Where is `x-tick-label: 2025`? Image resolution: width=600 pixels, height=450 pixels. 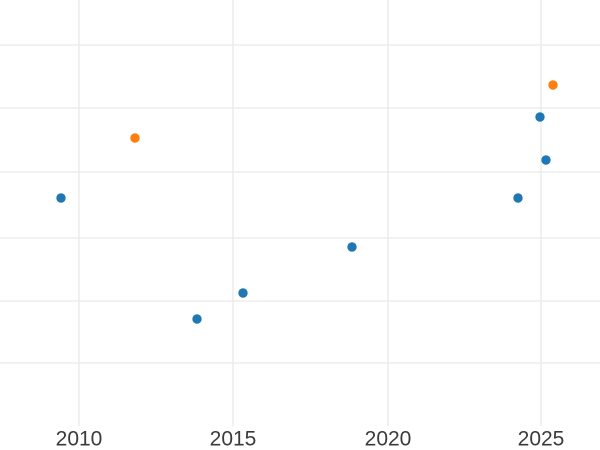
x-tick-label: 2025 is located at coordinates (541, 439).